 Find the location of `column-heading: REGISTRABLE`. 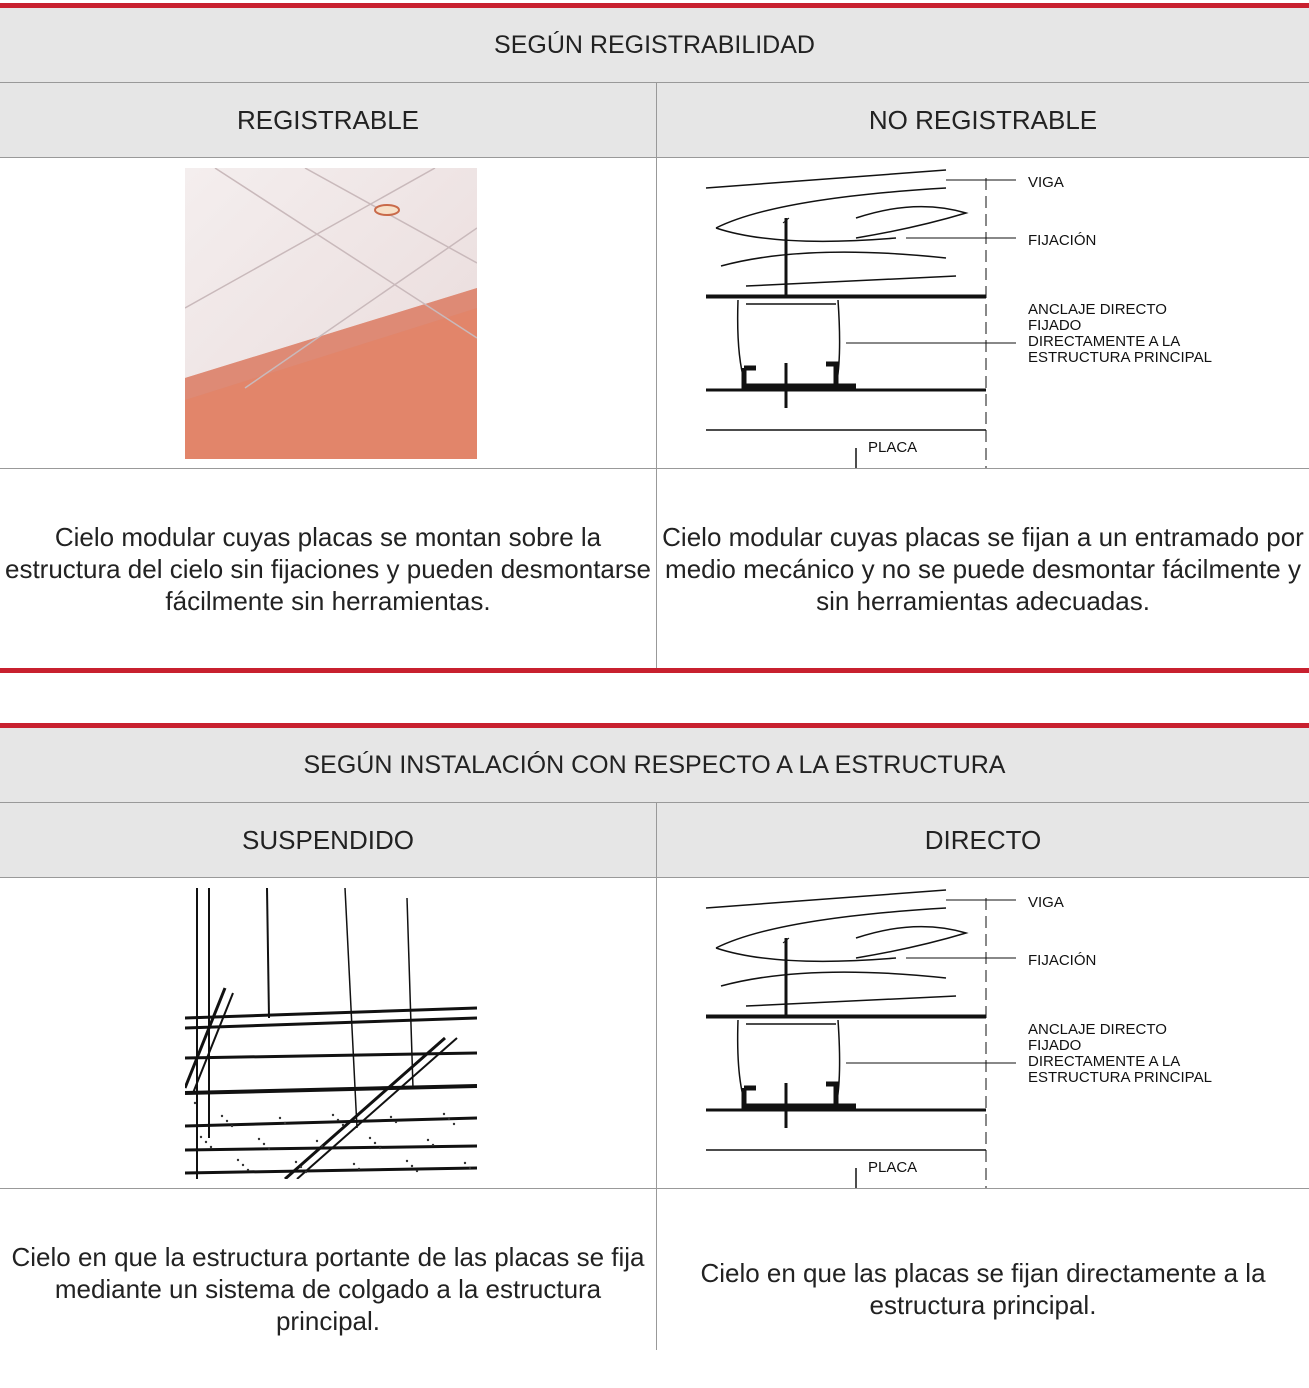

column-heading: REGISTRABLE is located at coordinates (328, 120).